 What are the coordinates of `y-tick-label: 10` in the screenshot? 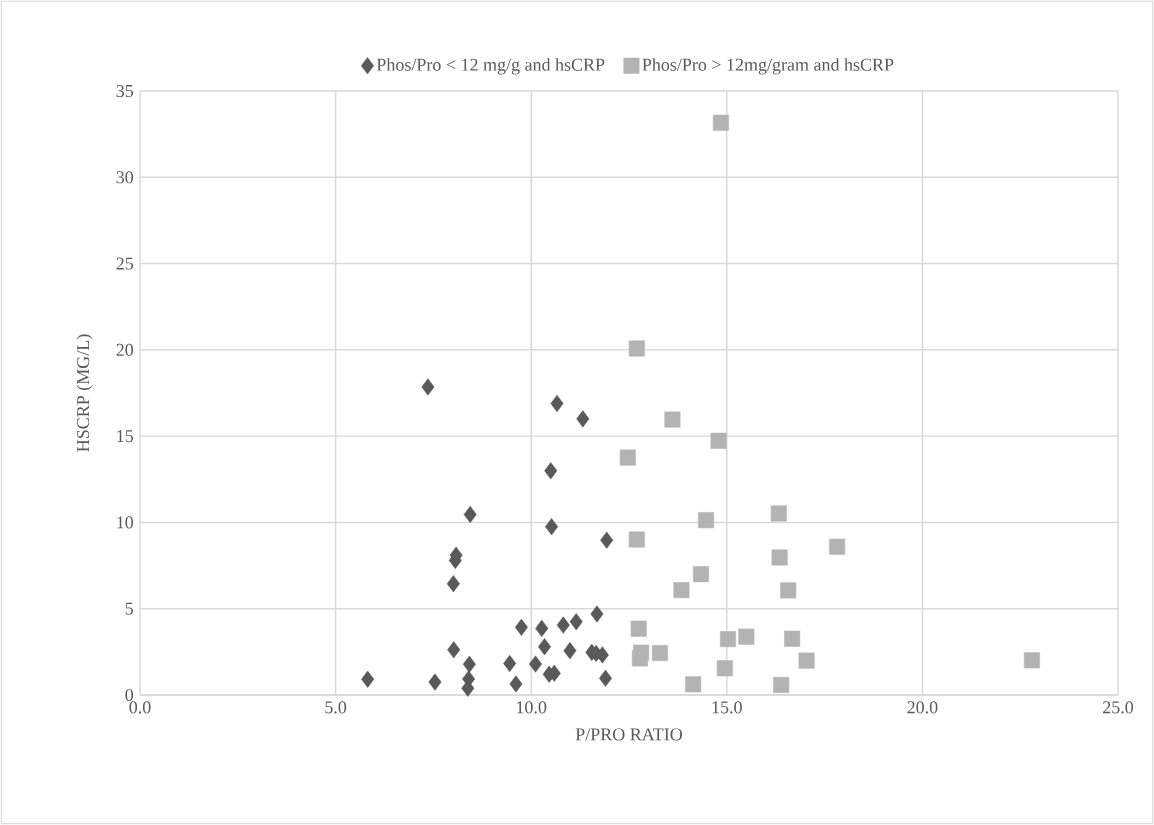 It's located at (125, 522).